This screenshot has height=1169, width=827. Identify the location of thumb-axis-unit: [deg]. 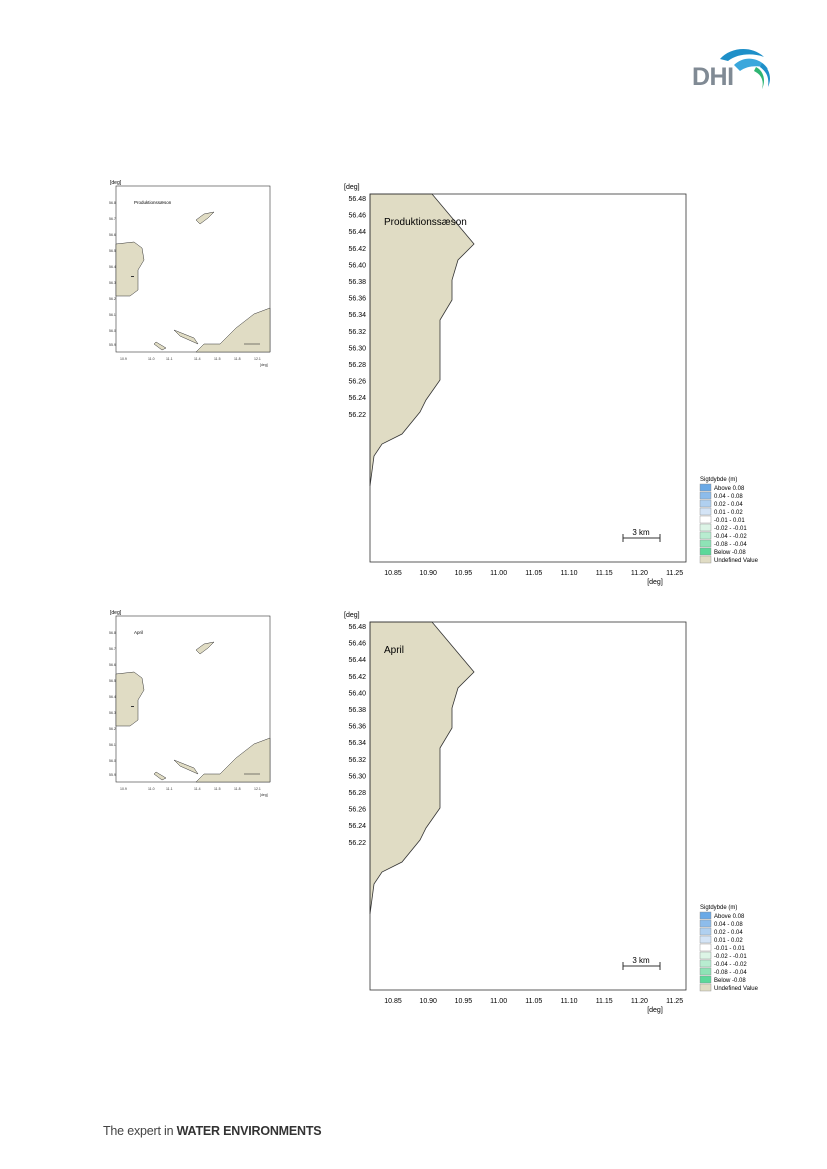
(116, 183).